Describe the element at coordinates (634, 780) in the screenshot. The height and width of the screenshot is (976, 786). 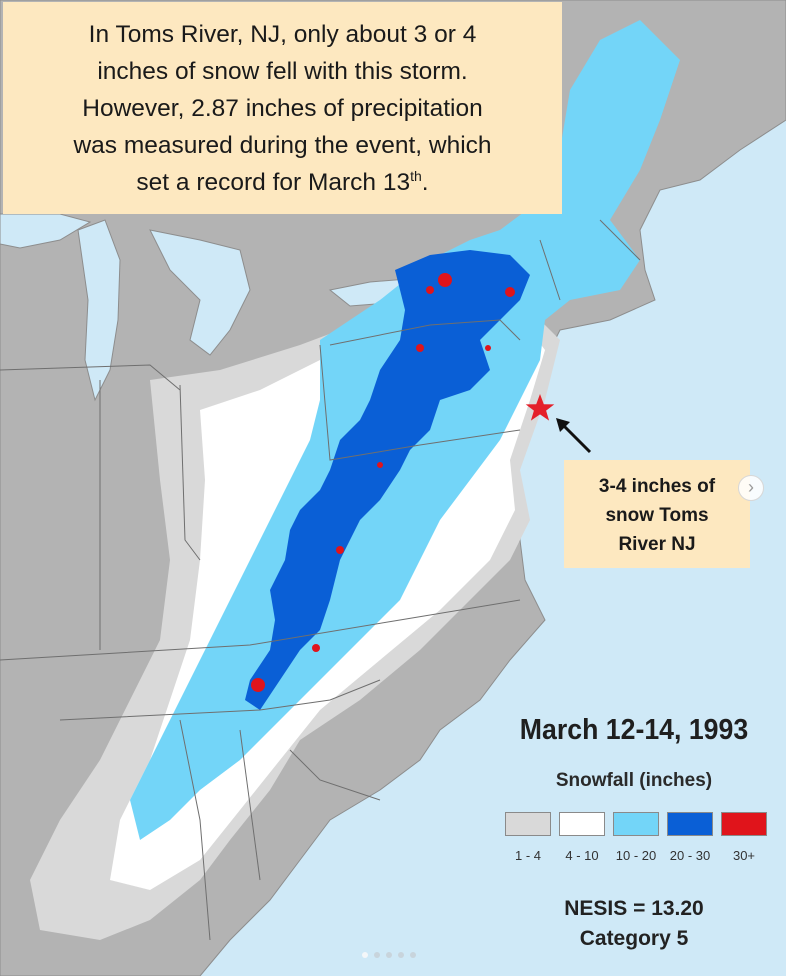
I see `legend-subtitle: Snowfall (inches)` at that location.